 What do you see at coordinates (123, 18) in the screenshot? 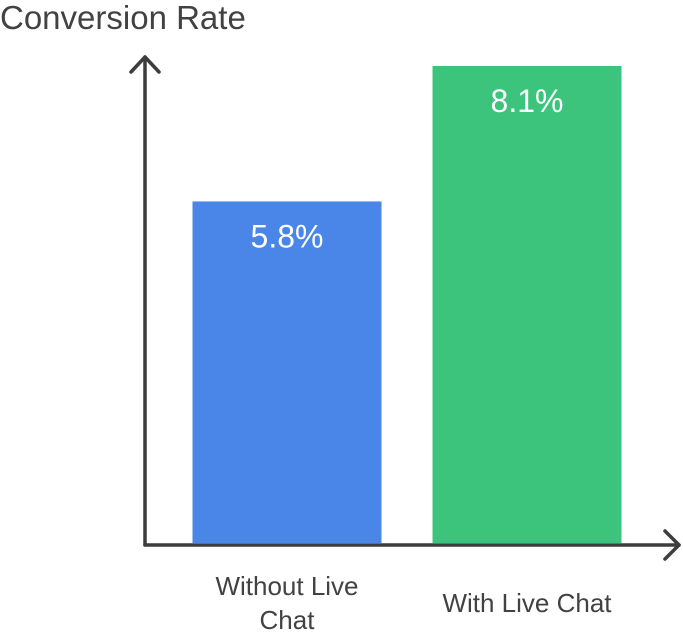
I see `y-axis-title: Conversion Rate` at bounding box center [123, 18].